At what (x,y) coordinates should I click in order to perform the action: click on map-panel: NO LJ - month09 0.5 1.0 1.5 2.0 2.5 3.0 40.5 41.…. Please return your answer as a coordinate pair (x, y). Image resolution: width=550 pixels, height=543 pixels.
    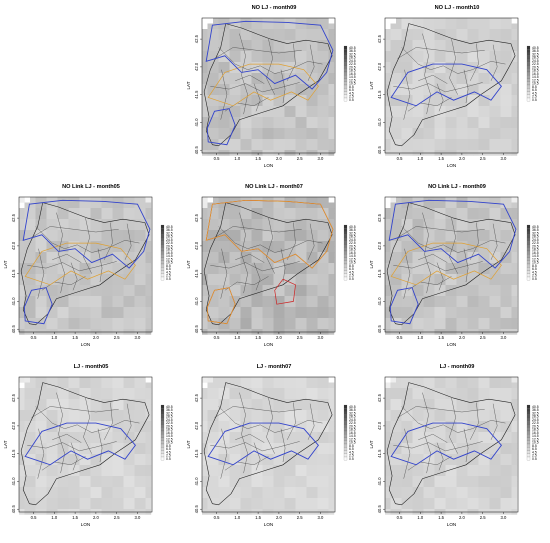
    Looking at the image, I should click on (274, 93).